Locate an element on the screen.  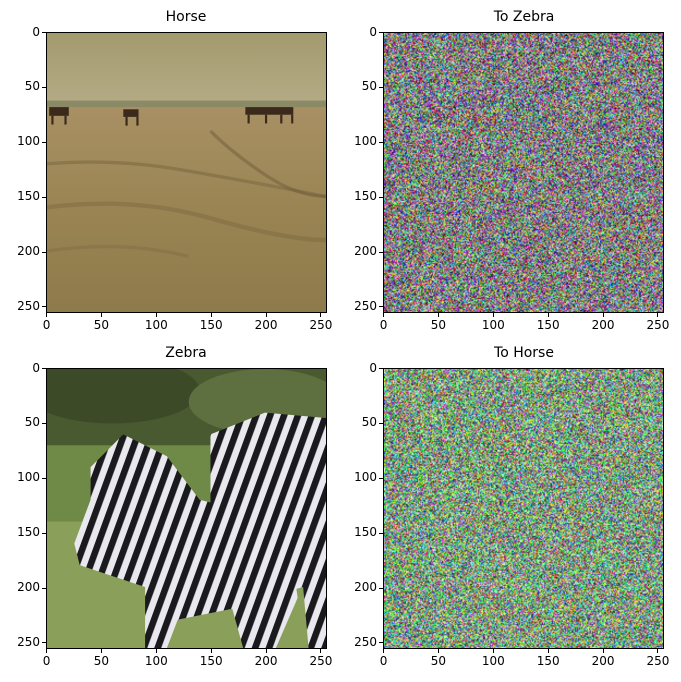
title-zebra: Zebra is located at coordinates (185, 353).